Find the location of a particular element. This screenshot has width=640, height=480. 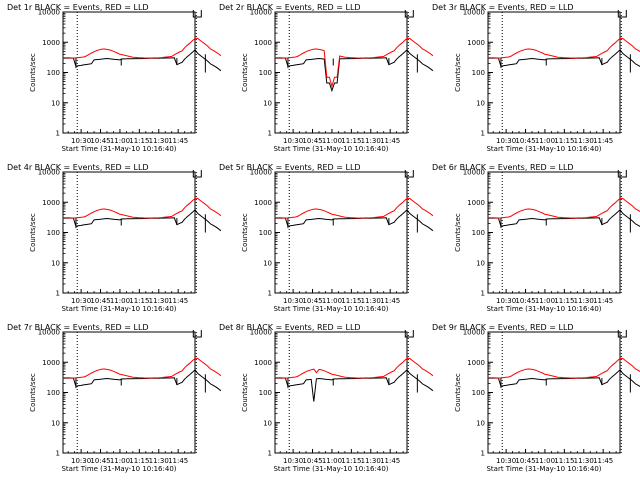

chart-title: Det 2r BLACK = Events, RED = LLD is located at coordinates (290, 7).